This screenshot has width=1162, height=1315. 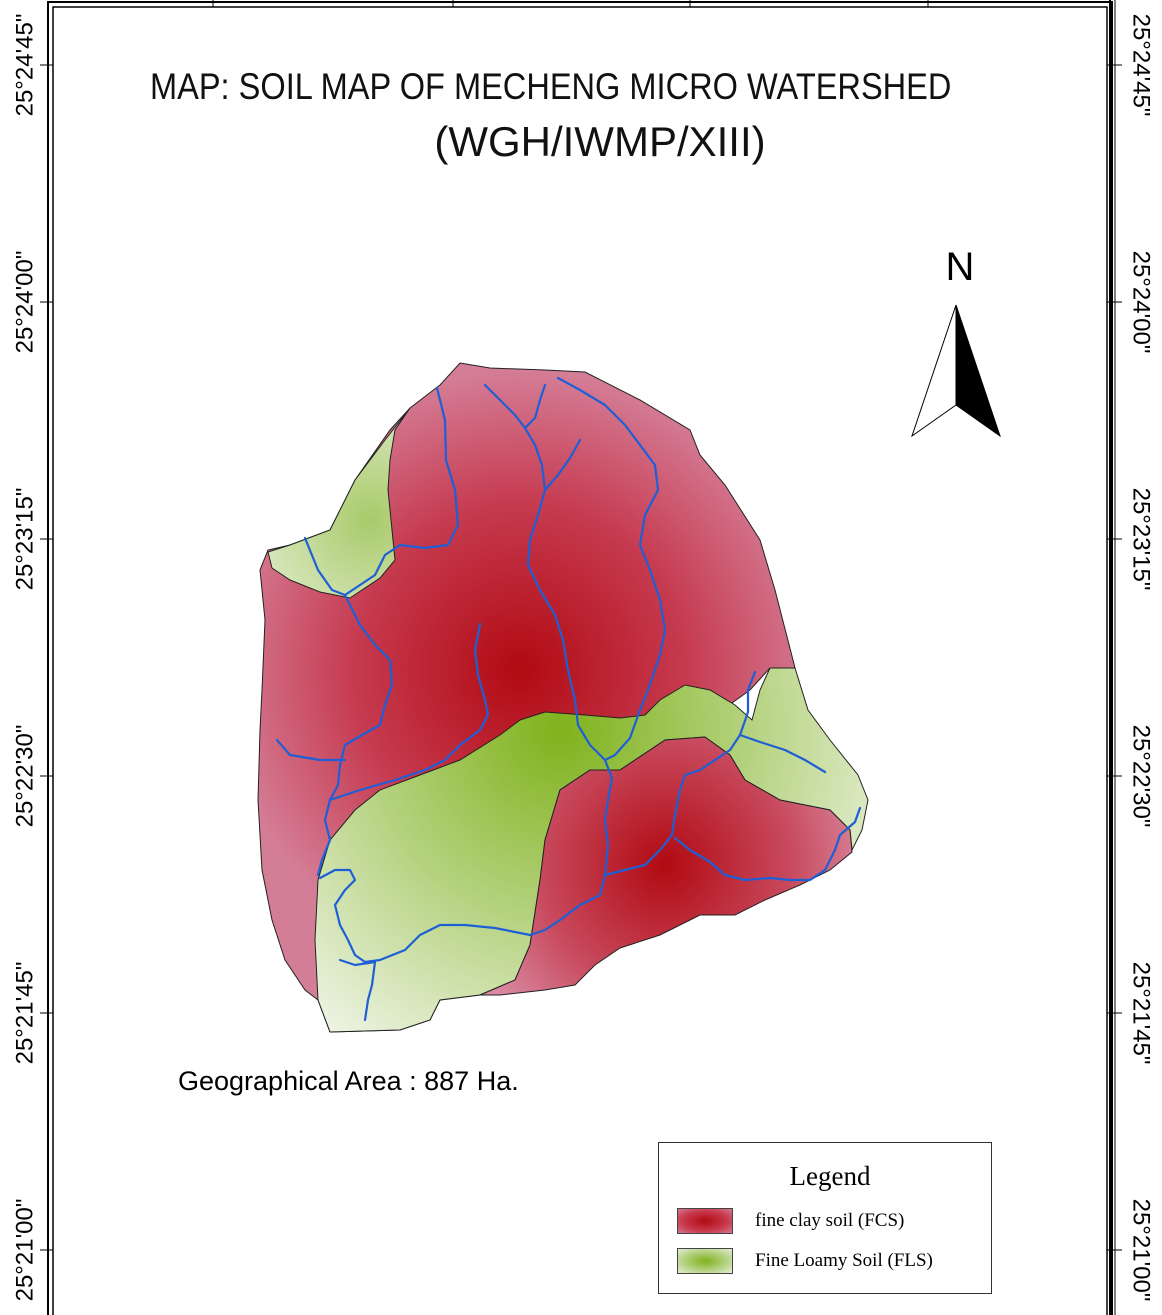 What do you see at coordinates (956, 371) in the screenshot?
I see `north-arrow-icon` at bounding box center [956, 371].